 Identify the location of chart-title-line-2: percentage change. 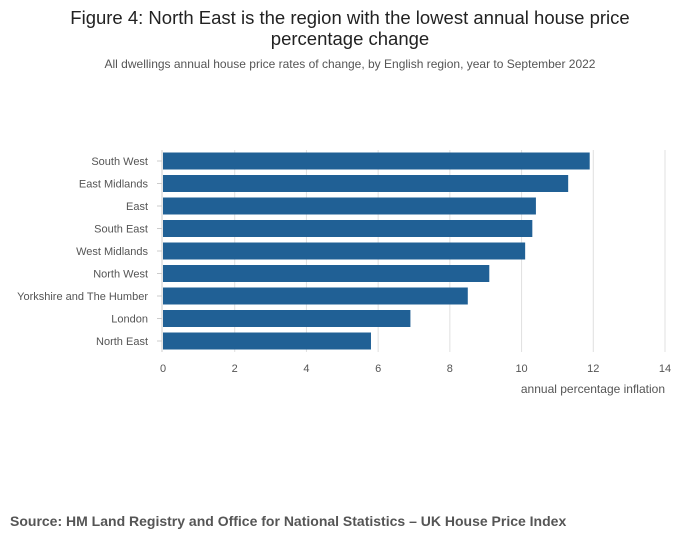
(350, 38).